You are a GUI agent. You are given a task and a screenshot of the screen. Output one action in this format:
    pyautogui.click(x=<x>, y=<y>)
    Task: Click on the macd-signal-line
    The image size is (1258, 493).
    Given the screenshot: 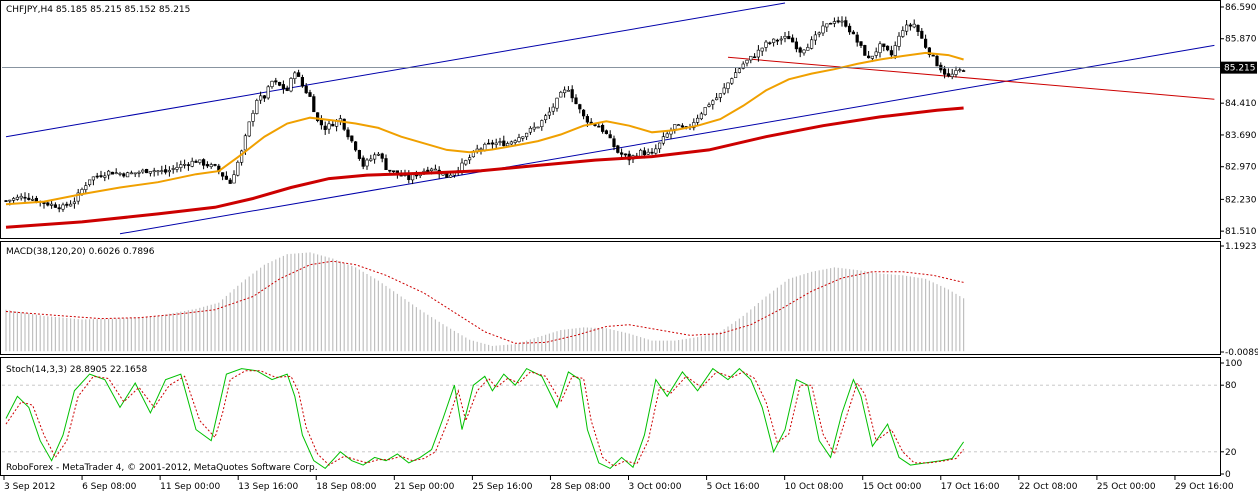 What is the action you would take?
    pyautogui.click(x=484, y=302)
    